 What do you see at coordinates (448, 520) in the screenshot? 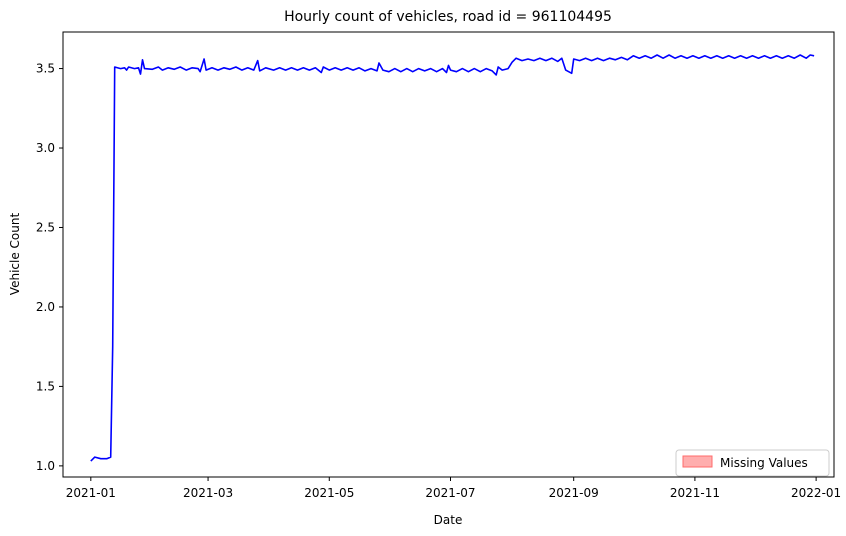
I see `x-axis-title: Date` at bounding box center [448, 520].